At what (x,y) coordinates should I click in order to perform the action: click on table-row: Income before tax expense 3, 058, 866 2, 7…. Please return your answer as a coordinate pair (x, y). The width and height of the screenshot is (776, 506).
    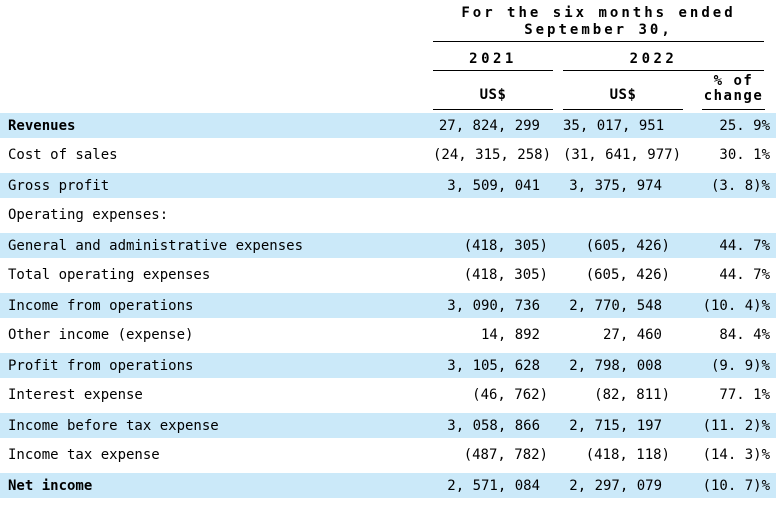
    Looking at the image, I should click on (388, 425).